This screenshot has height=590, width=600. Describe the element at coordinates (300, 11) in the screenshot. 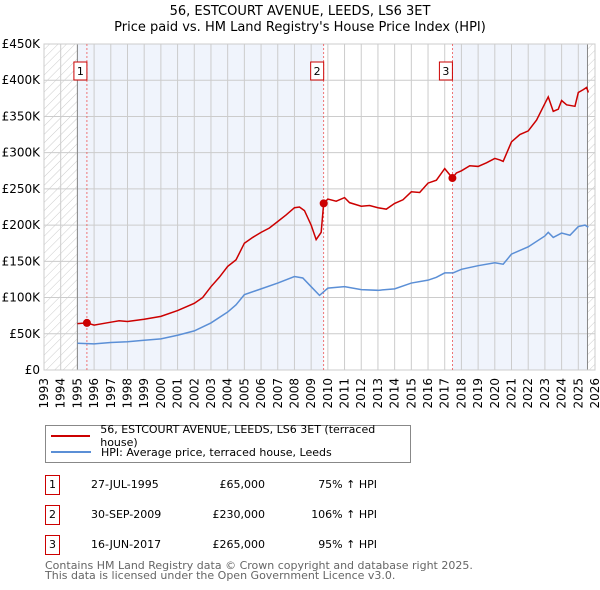

I see `chart-title: 56, ESTCOURT AVENUE, LEEDS, LS6 3ET` at that location.